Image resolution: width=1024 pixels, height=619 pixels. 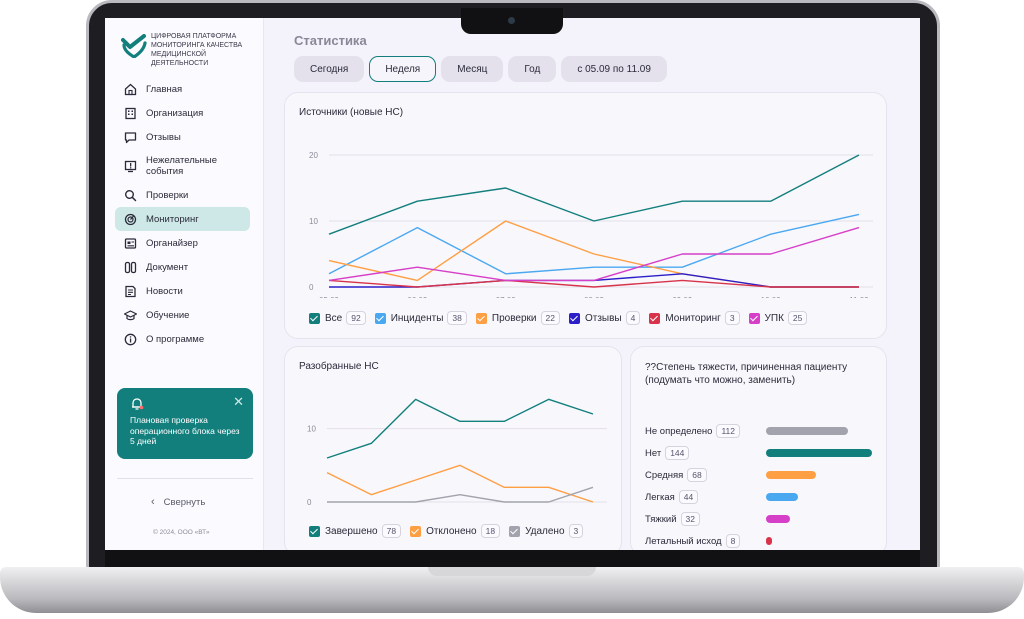 I want to click on sidebar-item-about: О программе, so click(x=182, y=339).